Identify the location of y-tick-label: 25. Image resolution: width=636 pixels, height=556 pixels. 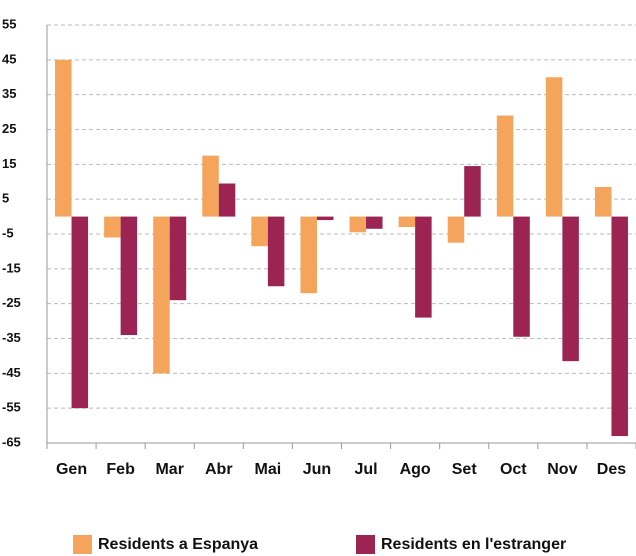
(9, 128).